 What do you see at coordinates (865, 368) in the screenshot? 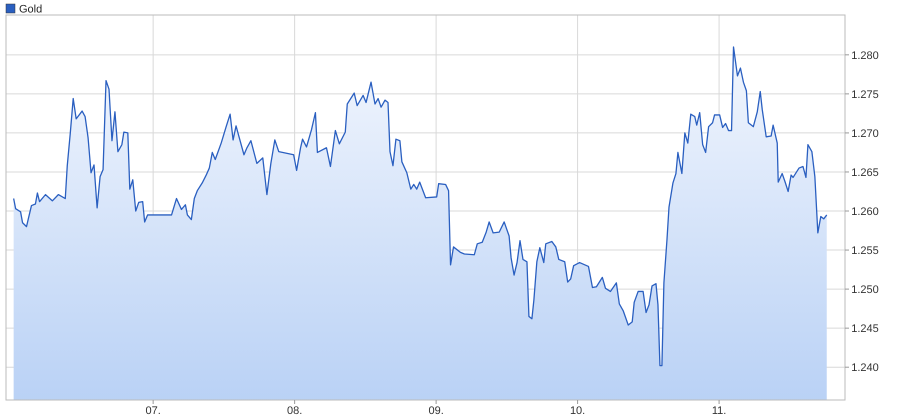
I see `y-tick-label: 1.240` at bounding box center [865, 368].